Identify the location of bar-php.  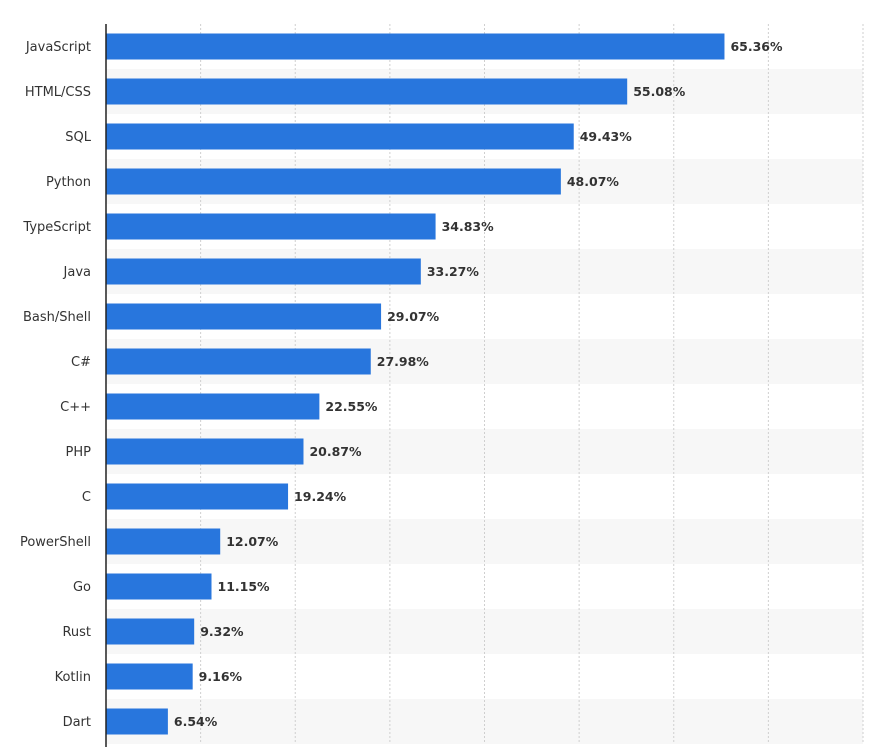
(205, 451).